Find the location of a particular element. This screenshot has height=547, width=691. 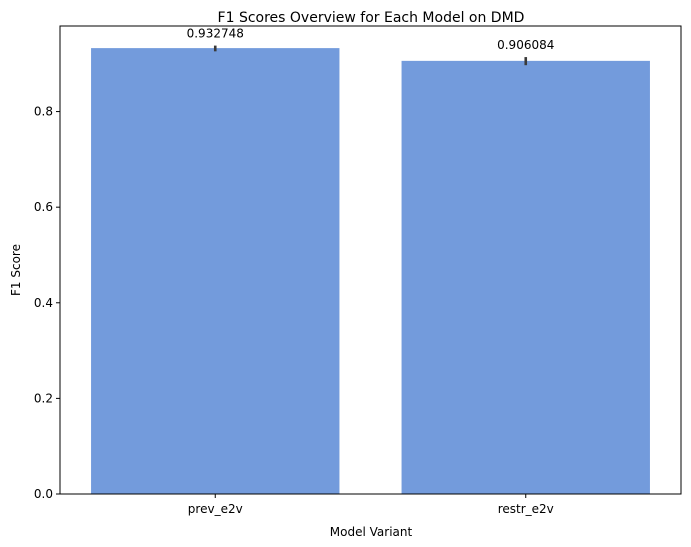

y-tick-label-4: 0.8 is located at coordinates (43, 112).